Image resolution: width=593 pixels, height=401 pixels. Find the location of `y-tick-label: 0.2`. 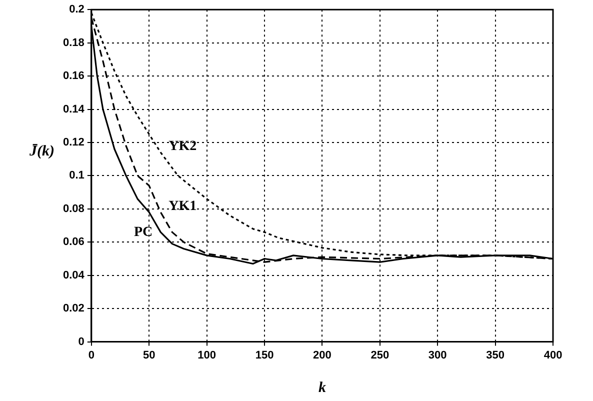

y-tick-label: 0.2 is located at coordinates (76, 10).